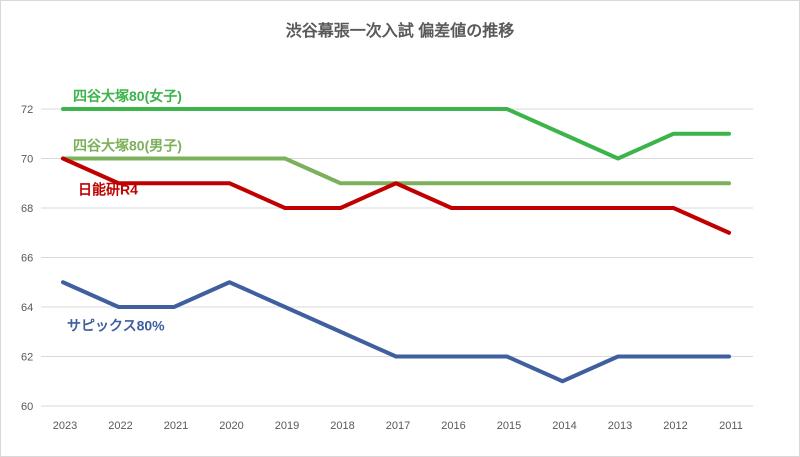  I want to click on x-tick-label: 2014, so click(564, 426).